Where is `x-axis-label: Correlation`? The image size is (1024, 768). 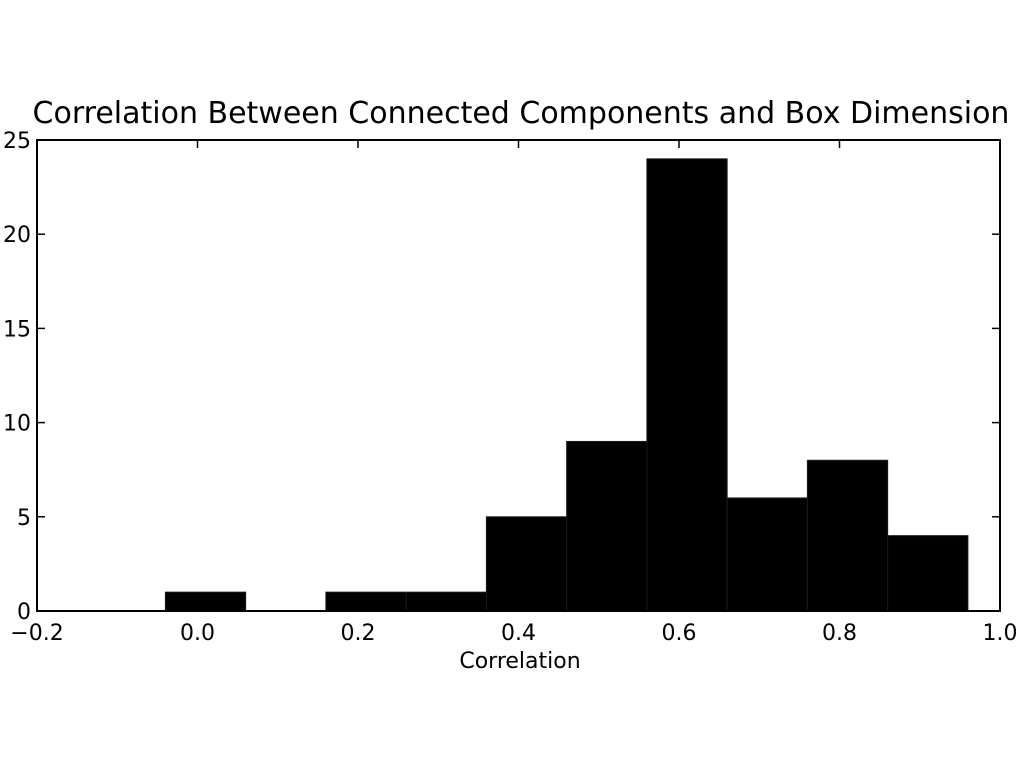
x-axis-label: Correlation is located at coordinates (519, 661).